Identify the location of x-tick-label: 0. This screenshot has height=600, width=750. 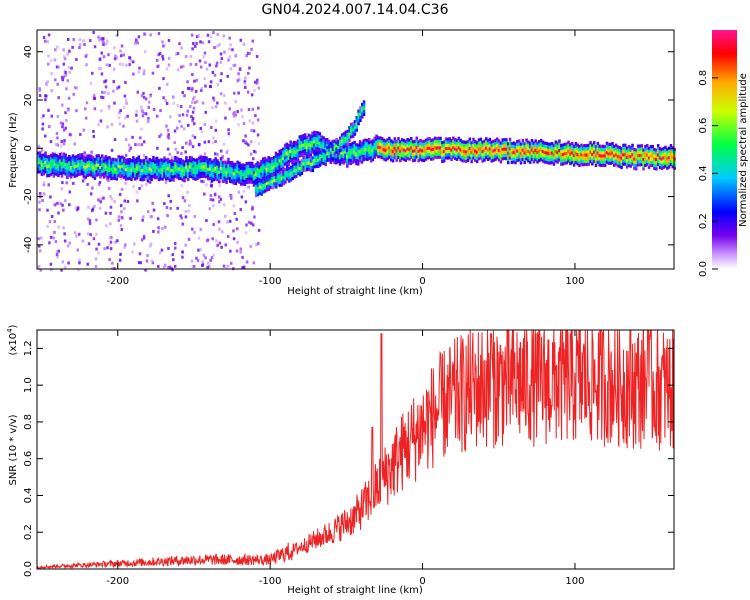
(422, 281).